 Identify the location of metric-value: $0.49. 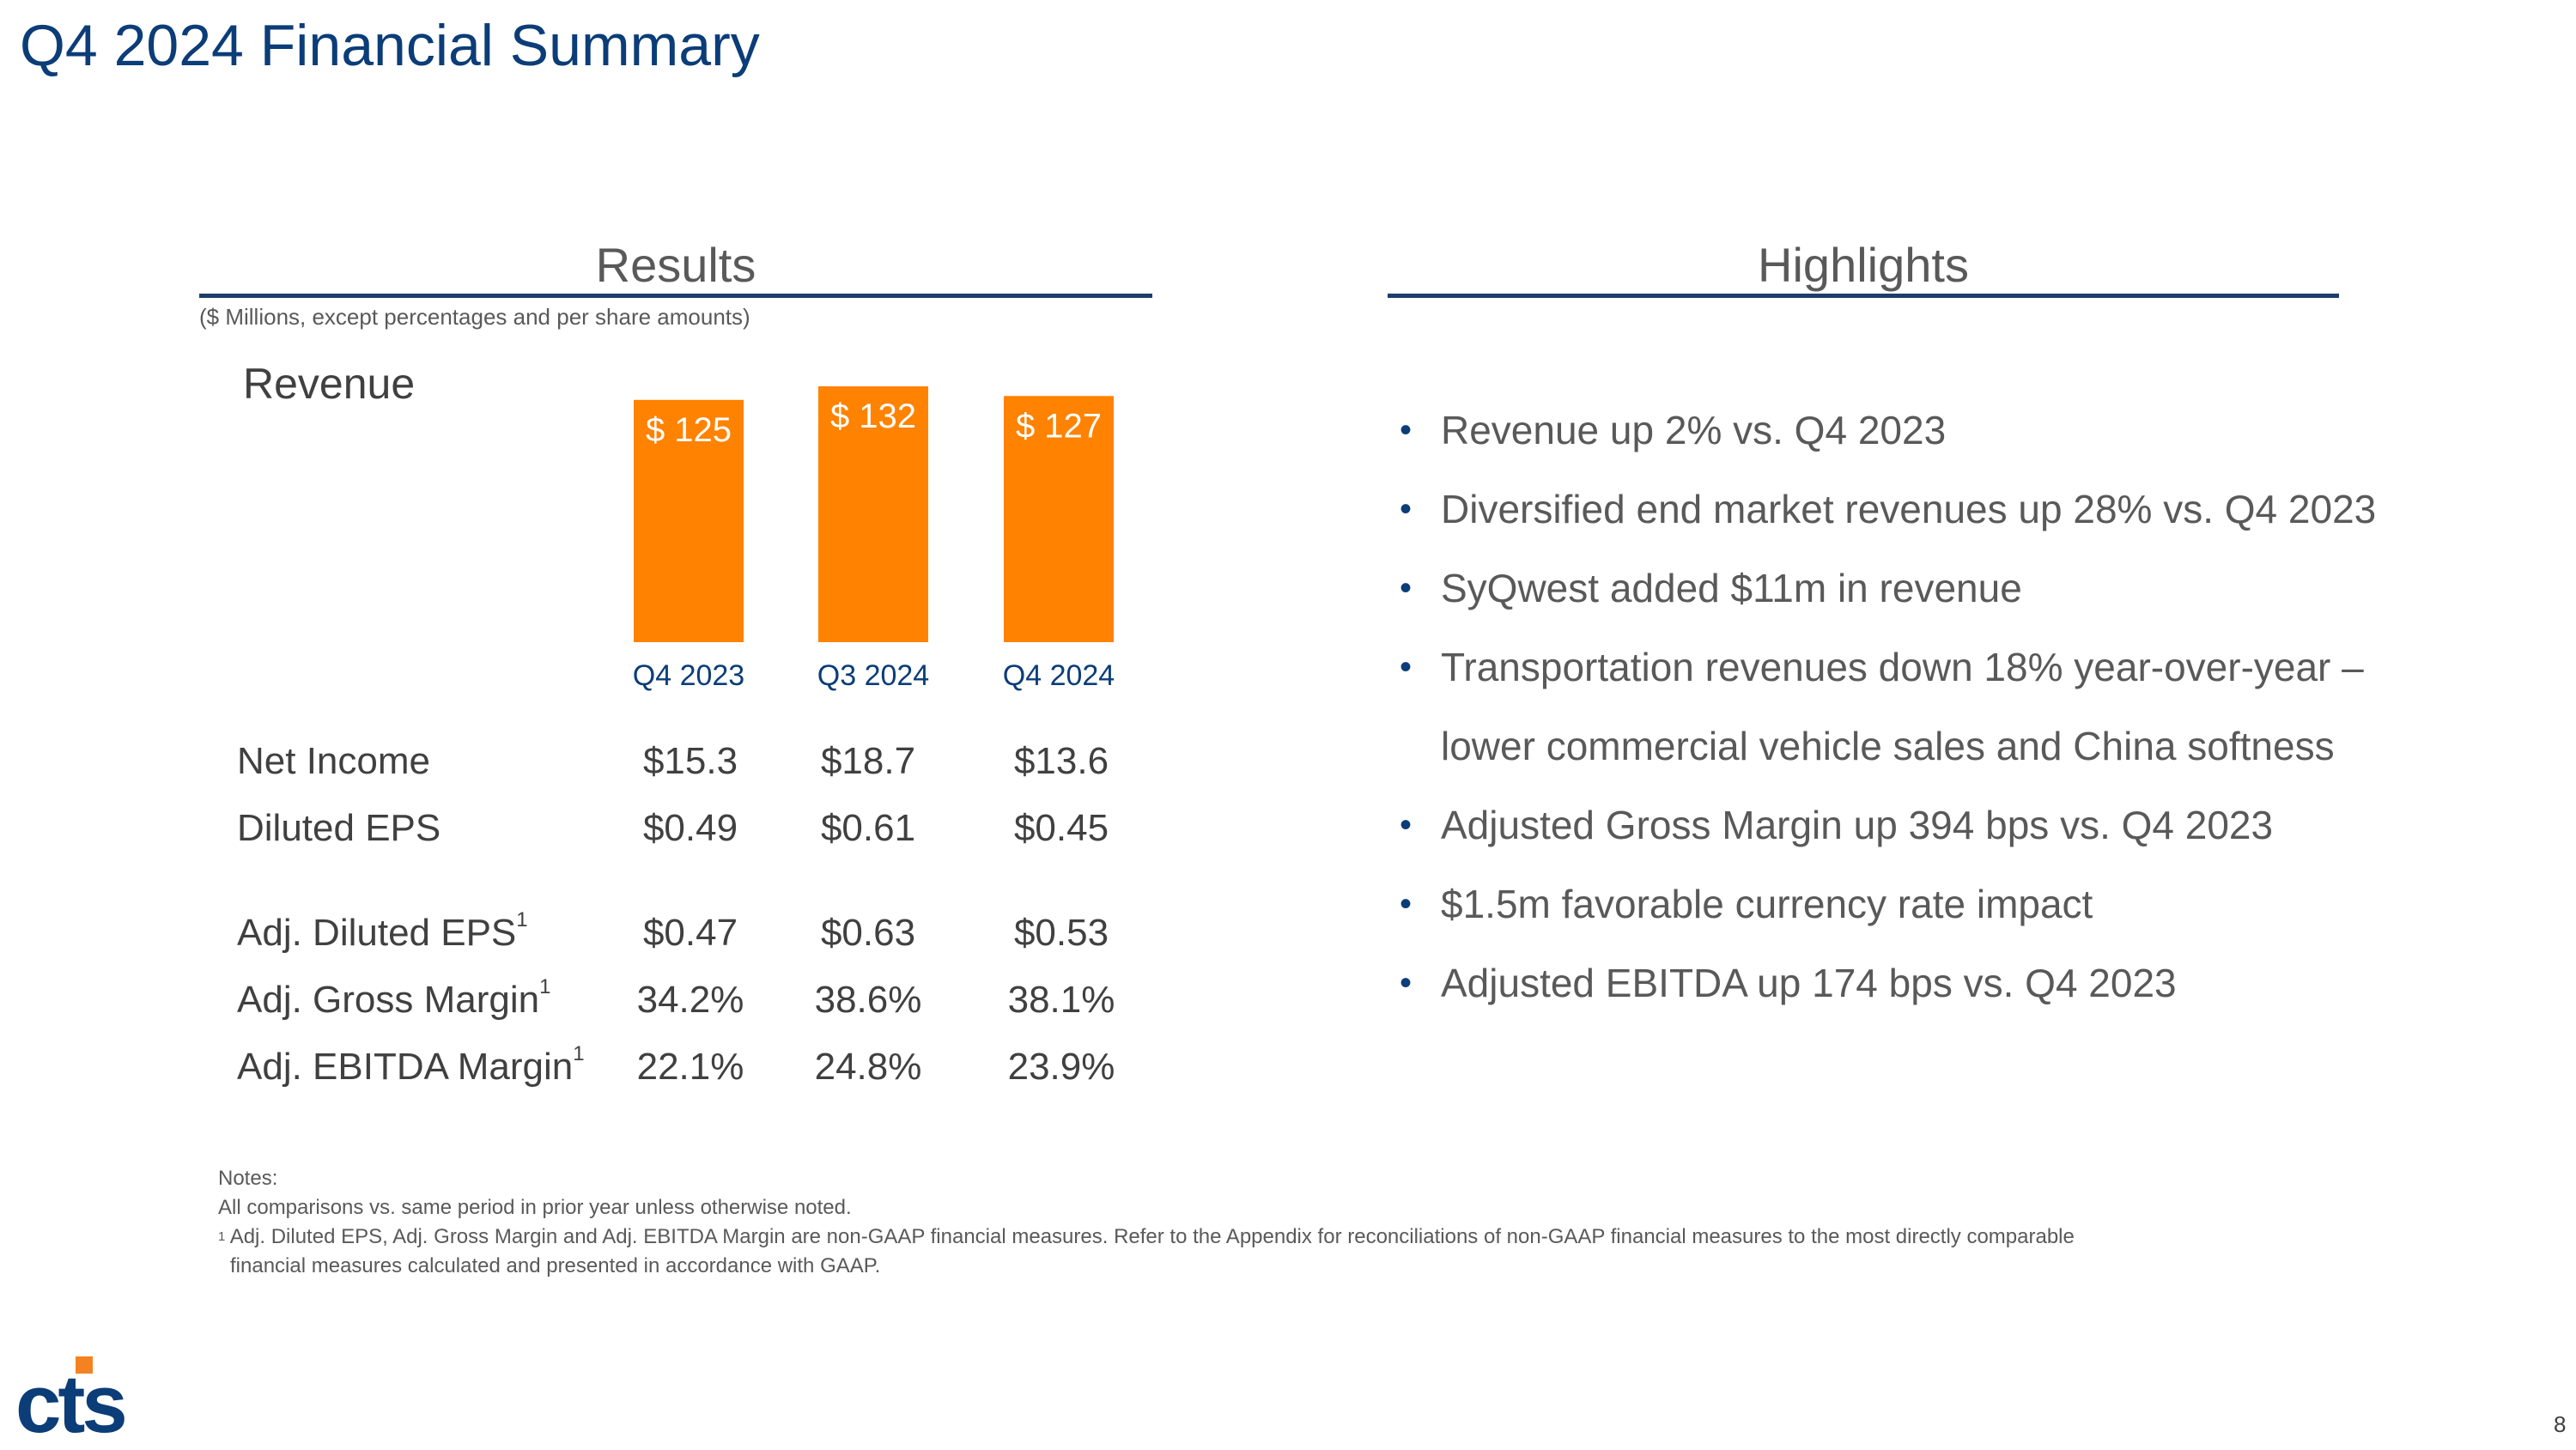
(690, 828).